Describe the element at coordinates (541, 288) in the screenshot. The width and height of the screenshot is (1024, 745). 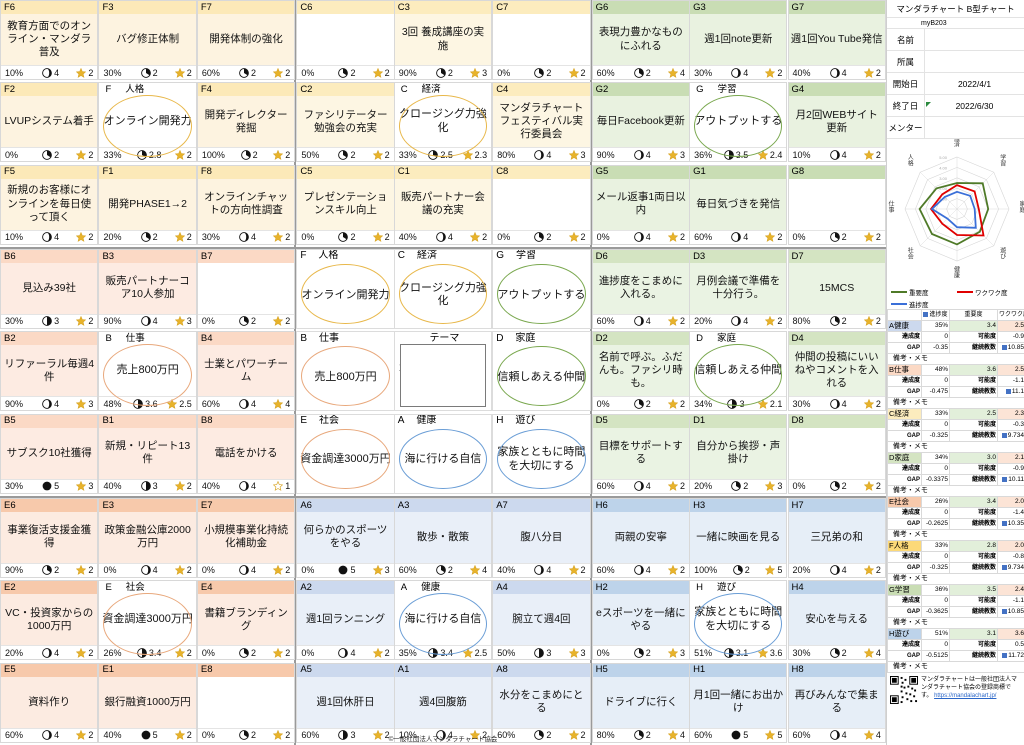
I see `center-cell-g: G 学習 アウトプットする` at that location.